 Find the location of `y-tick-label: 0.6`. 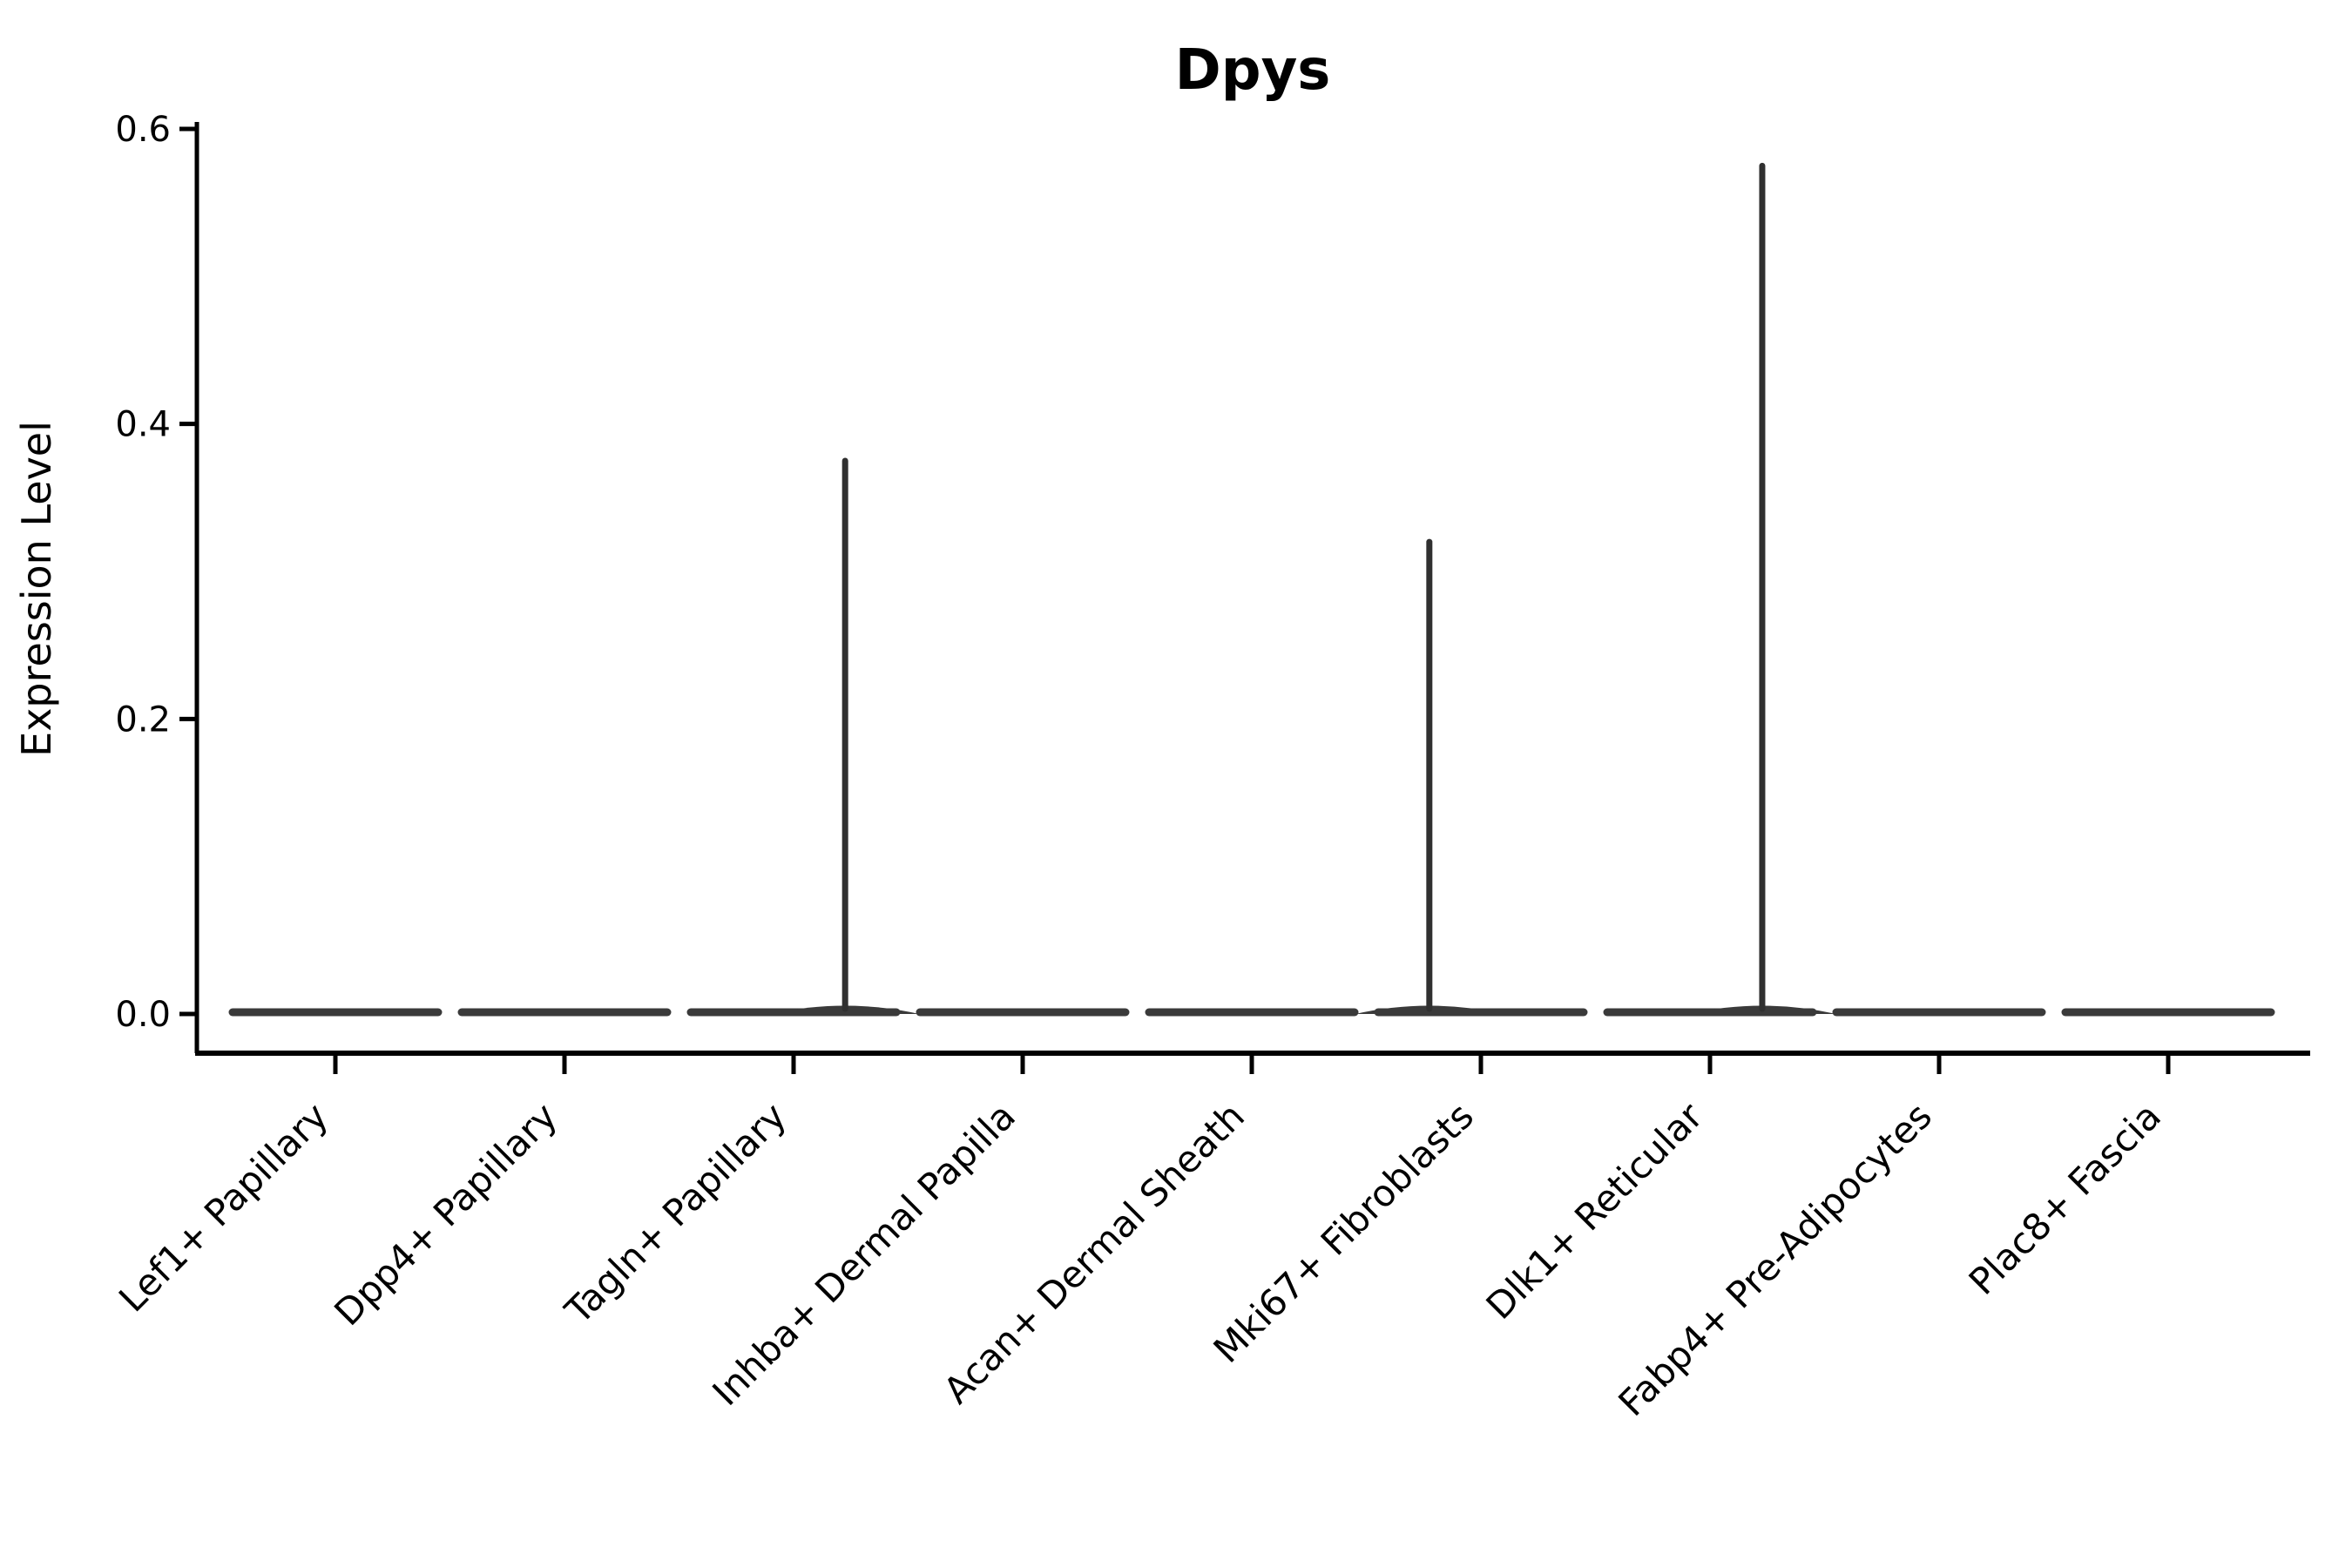

y-tick-label: 0.6 is located at coordinates (143, 130).